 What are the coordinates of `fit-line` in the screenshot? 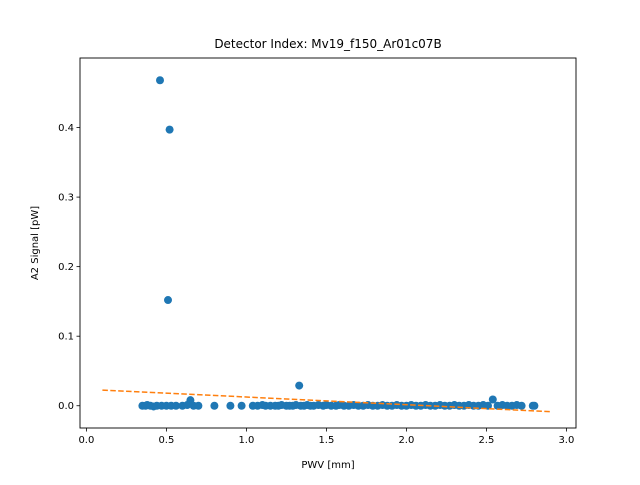 It's located at (326, 401).